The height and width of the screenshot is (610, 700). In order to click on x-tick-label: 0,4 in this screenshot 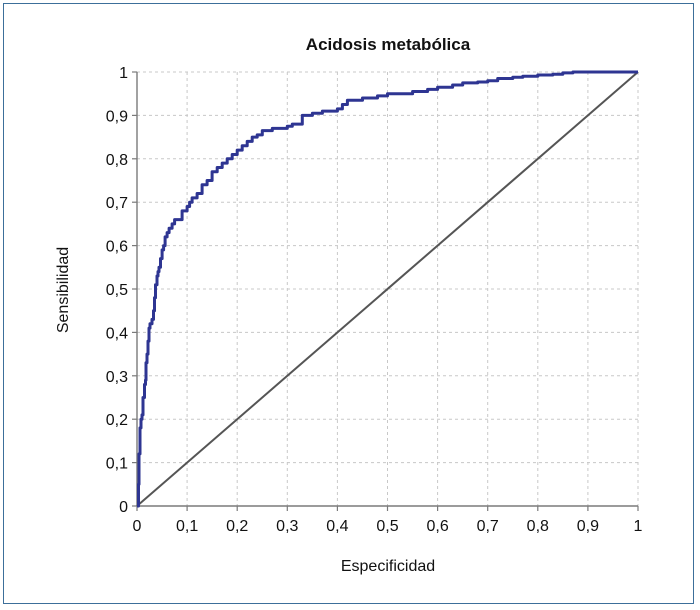, I will do `click(337, 526)`.